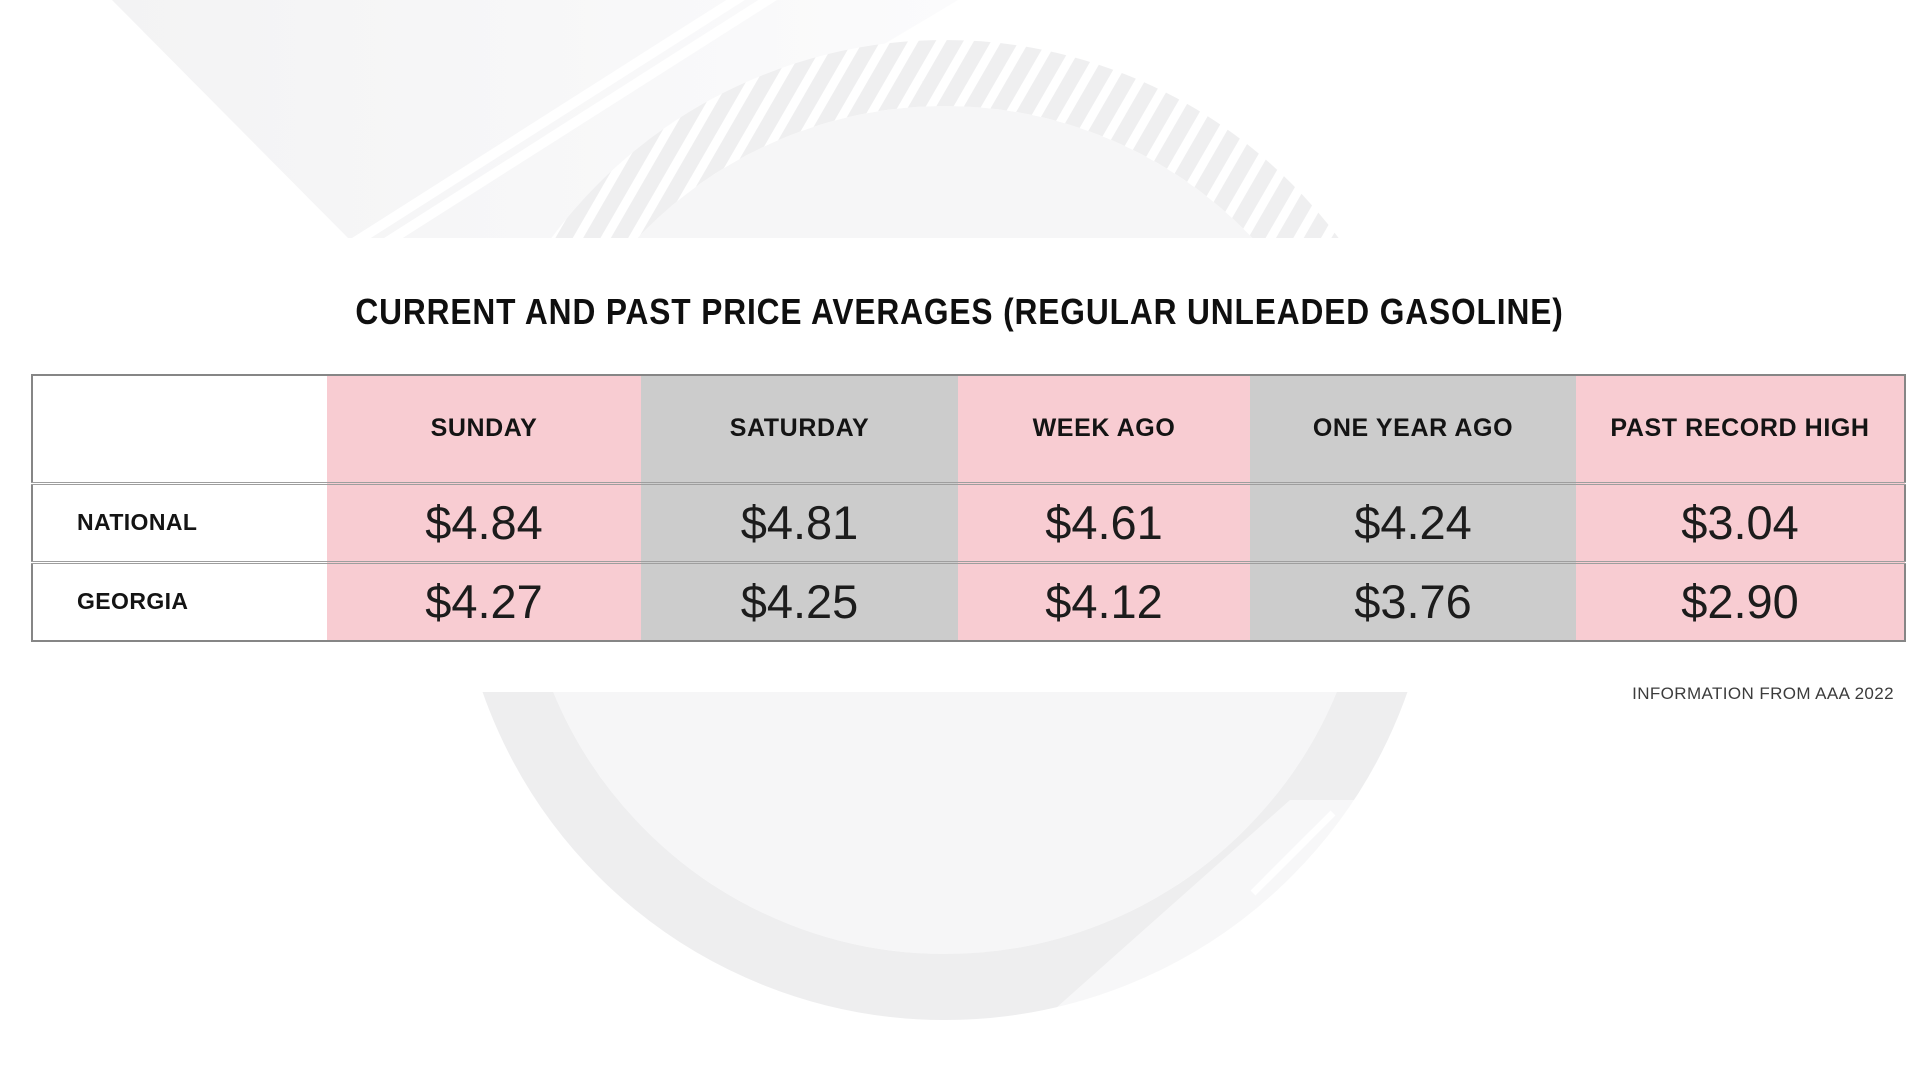  I want to click on watermark-ring-top, so click(945, 139).